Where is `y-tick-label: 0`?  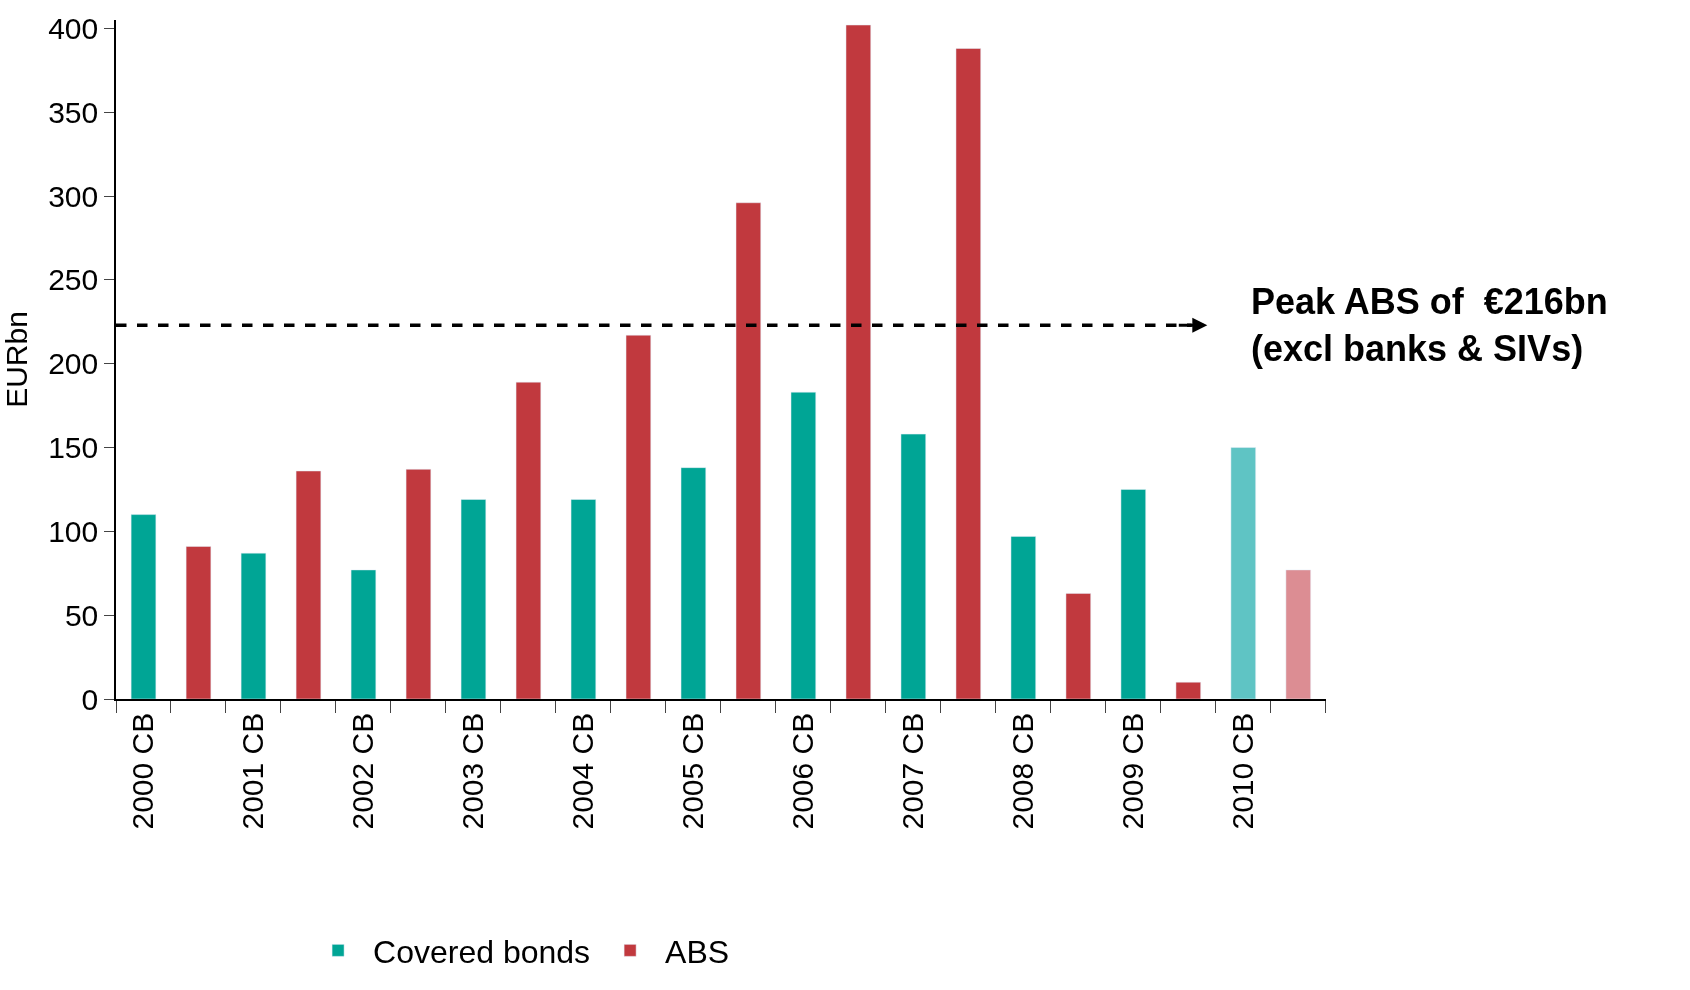 y-tick-label: 0 is located at coordinates (90, 699).